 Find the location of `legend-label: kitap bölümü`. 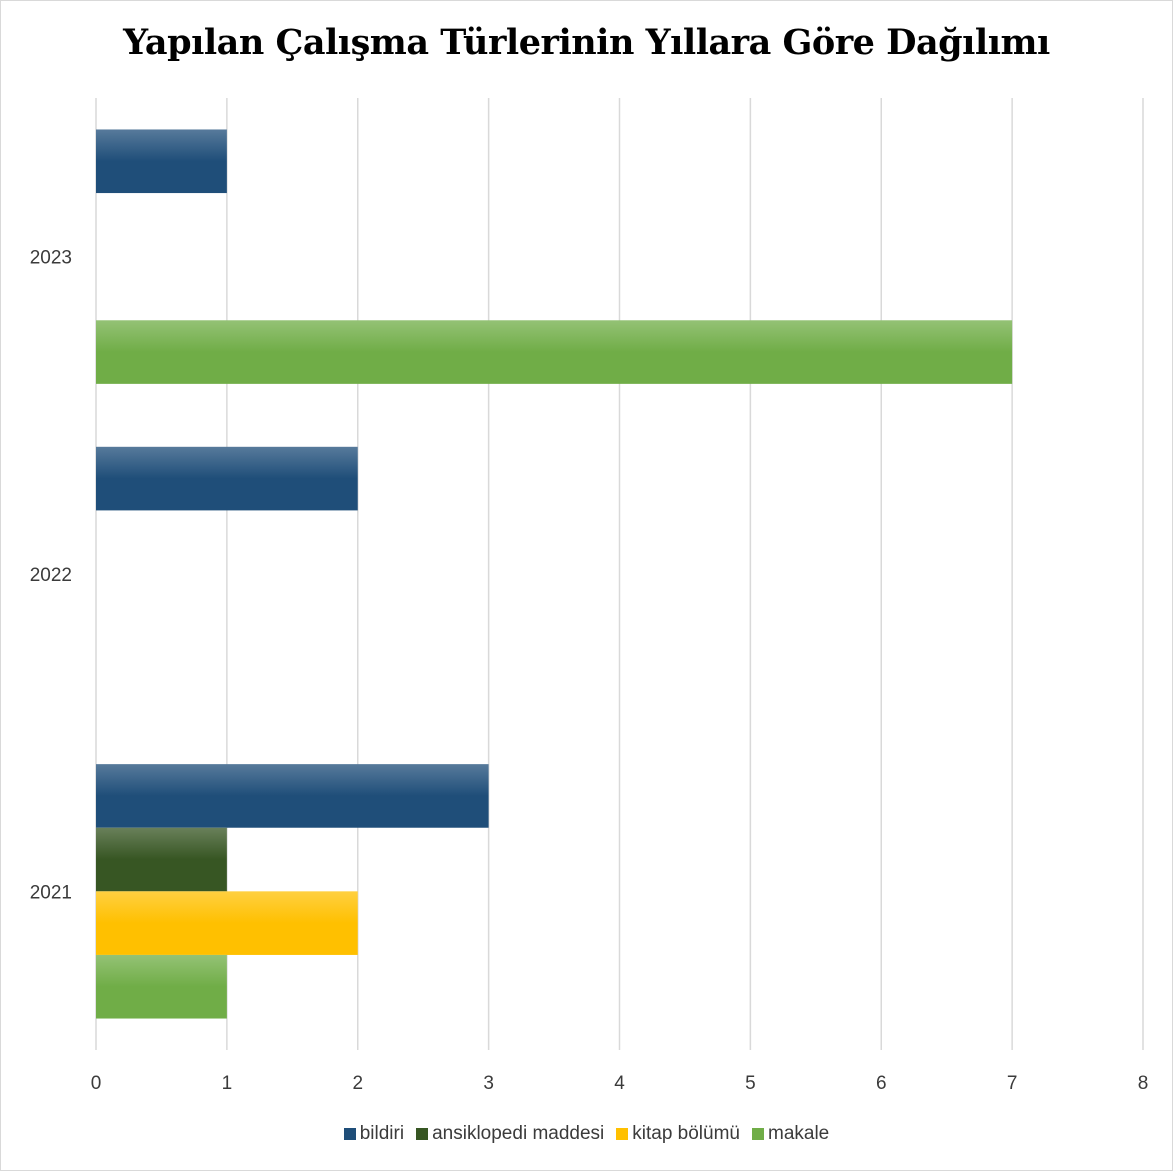

legend-label: kitap bölümü is located at coordinates (686, 1133).